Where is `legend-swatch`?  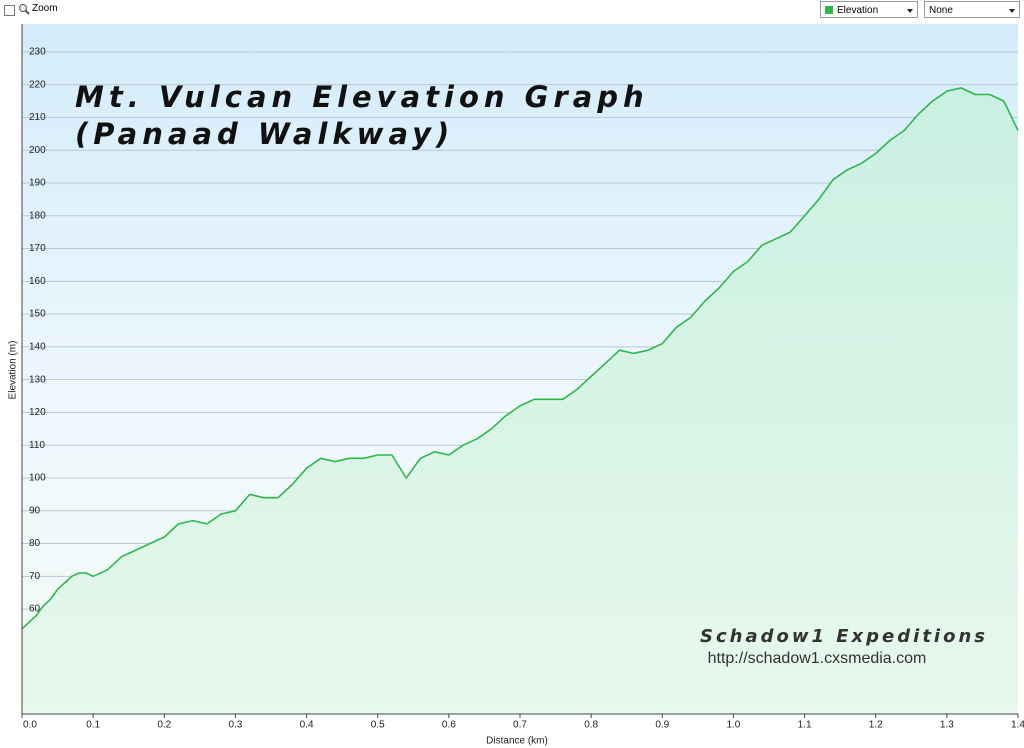
legend-swatch is located at coordinates (829, 10).